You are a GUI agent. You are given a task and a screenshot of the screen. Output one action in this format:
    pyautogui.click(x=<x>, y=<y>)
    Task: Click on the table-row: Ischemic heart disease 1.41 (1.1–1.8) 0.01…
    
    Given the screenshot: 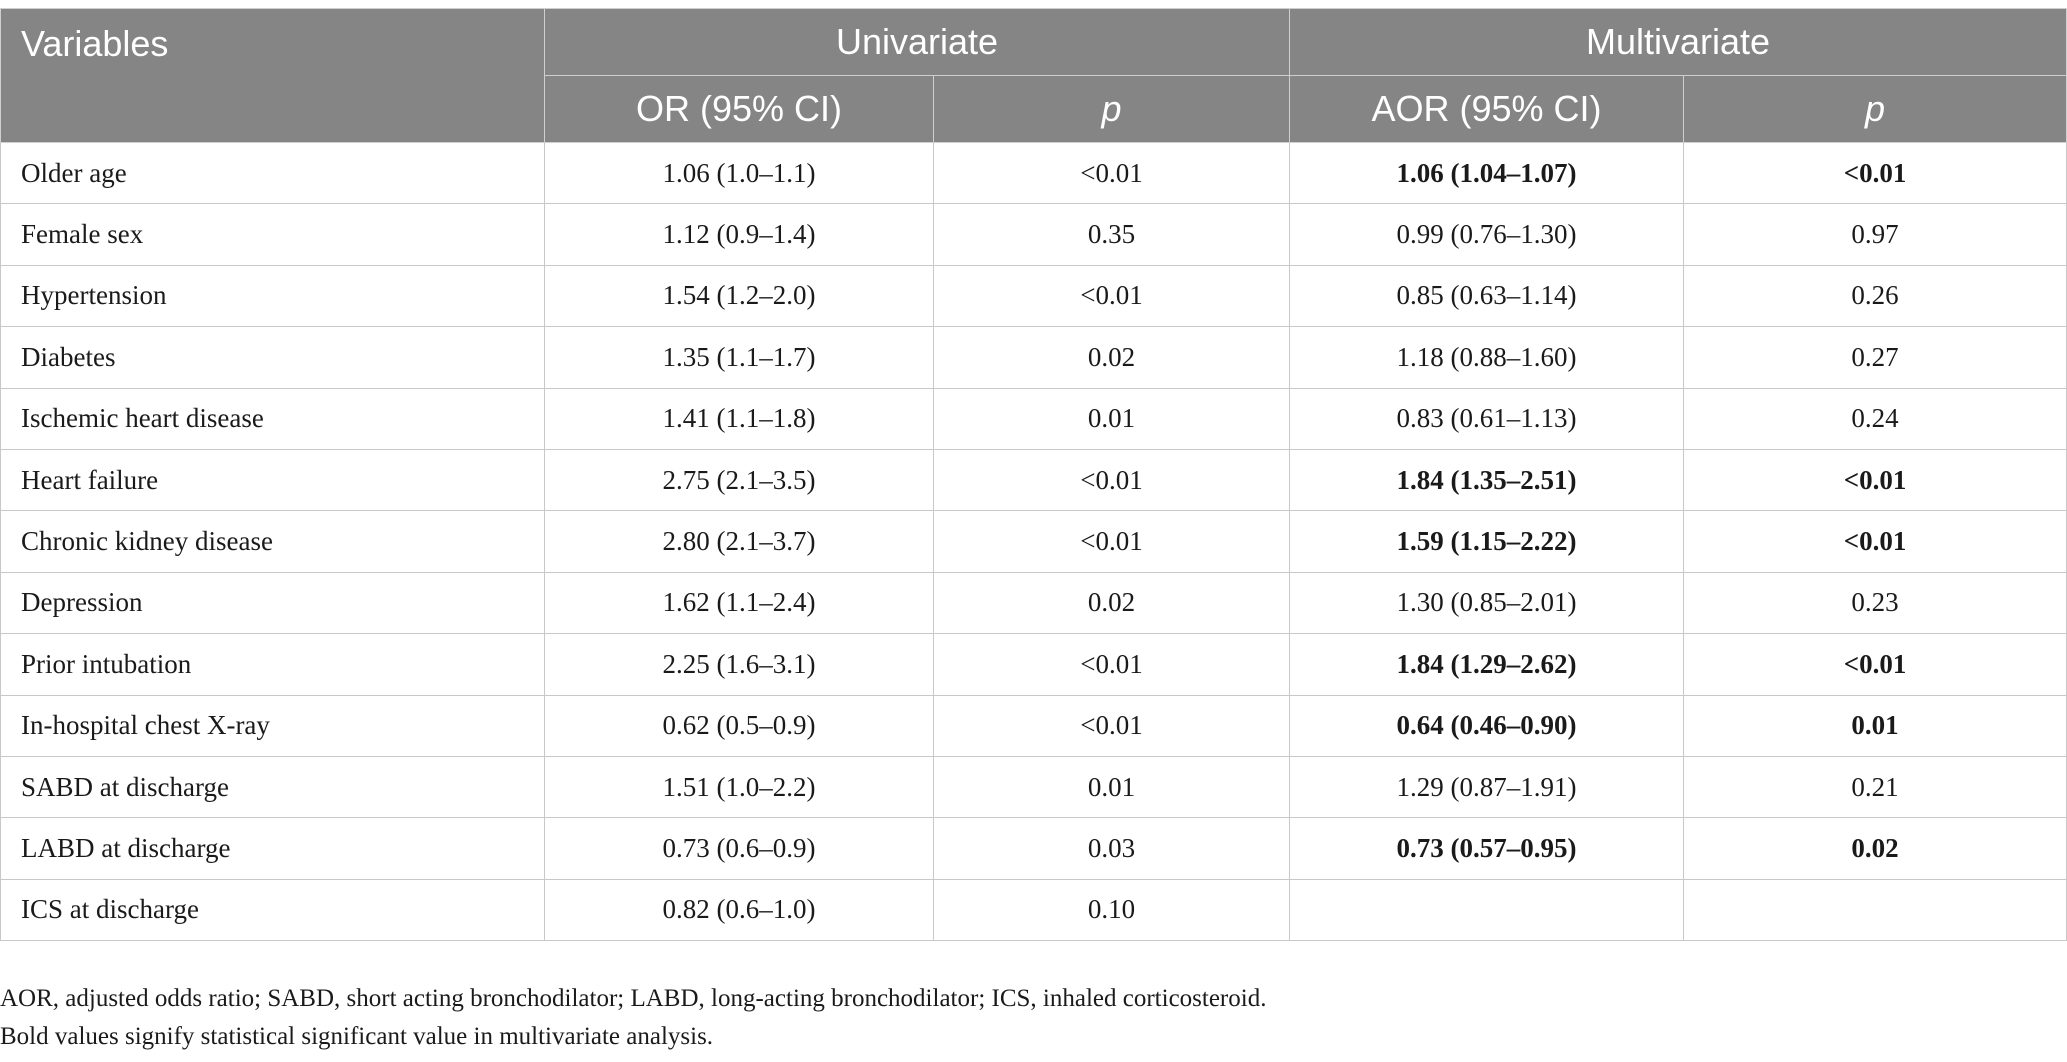 What is the action you would take?
    pyautogui.click(x=1033, y=418)
    